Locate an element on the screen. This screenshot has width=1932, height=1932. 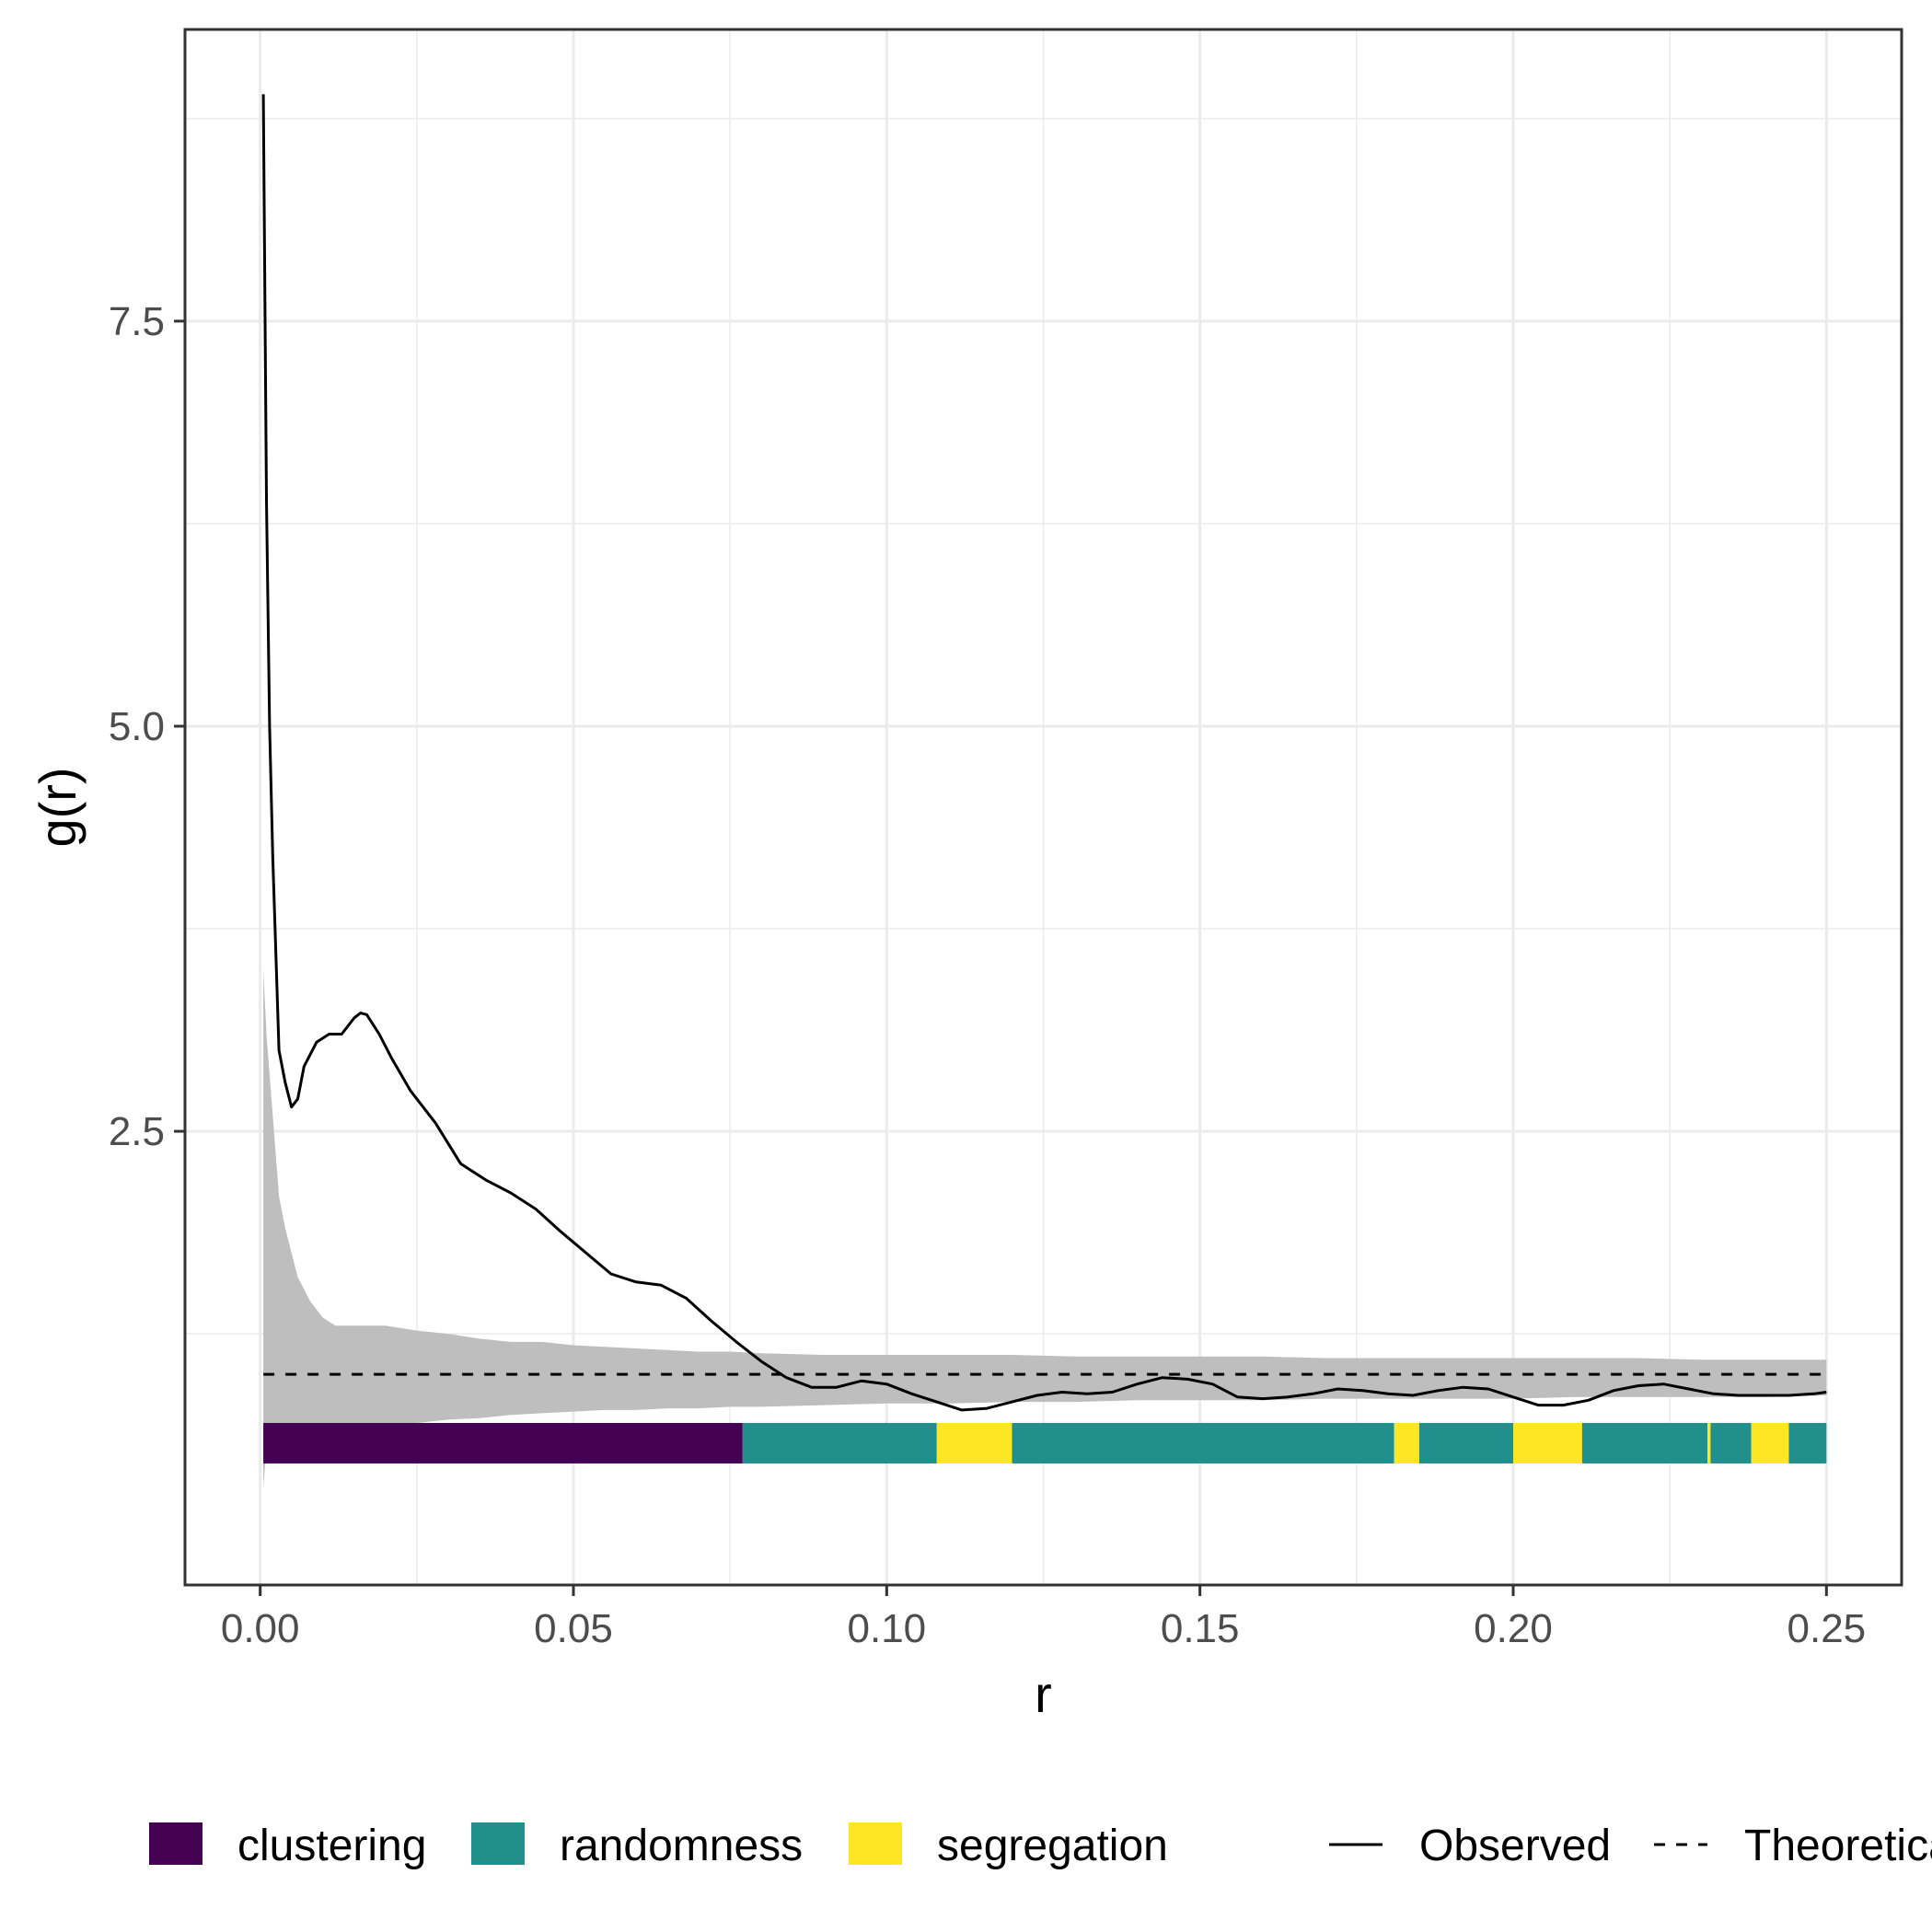
legend-key-segregation is located at coordinates (876, 1844).